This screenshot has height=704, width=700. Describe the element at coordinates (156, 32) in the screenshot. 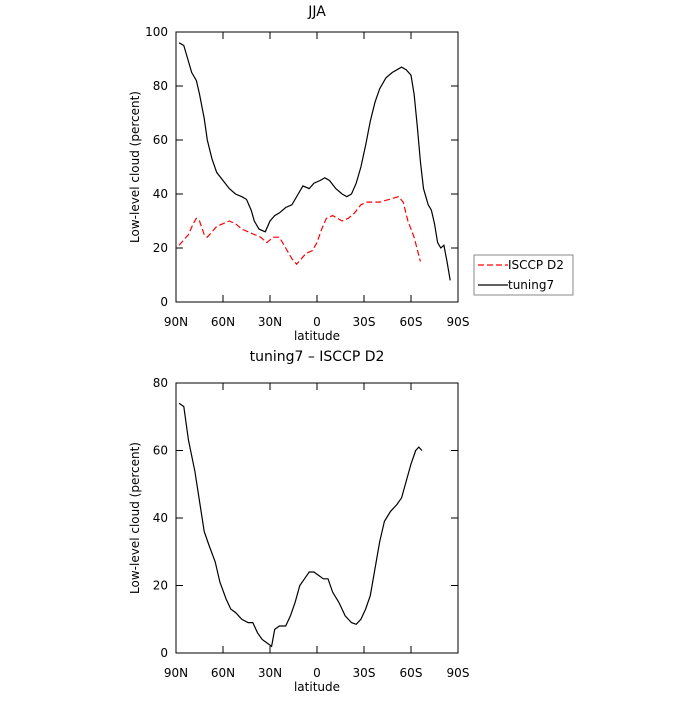

I see `y-tick-label: 100` at that location.